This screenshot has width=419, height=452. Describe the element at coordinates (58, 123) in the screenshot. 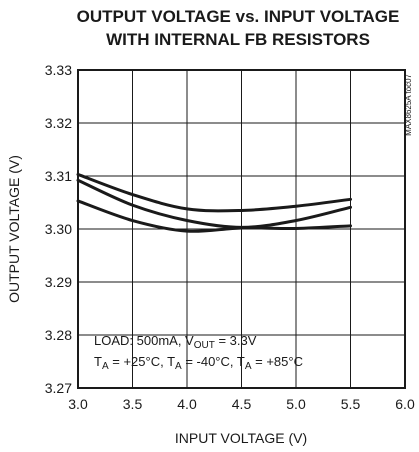

I see `y-tick-label: 3.32` at that location.